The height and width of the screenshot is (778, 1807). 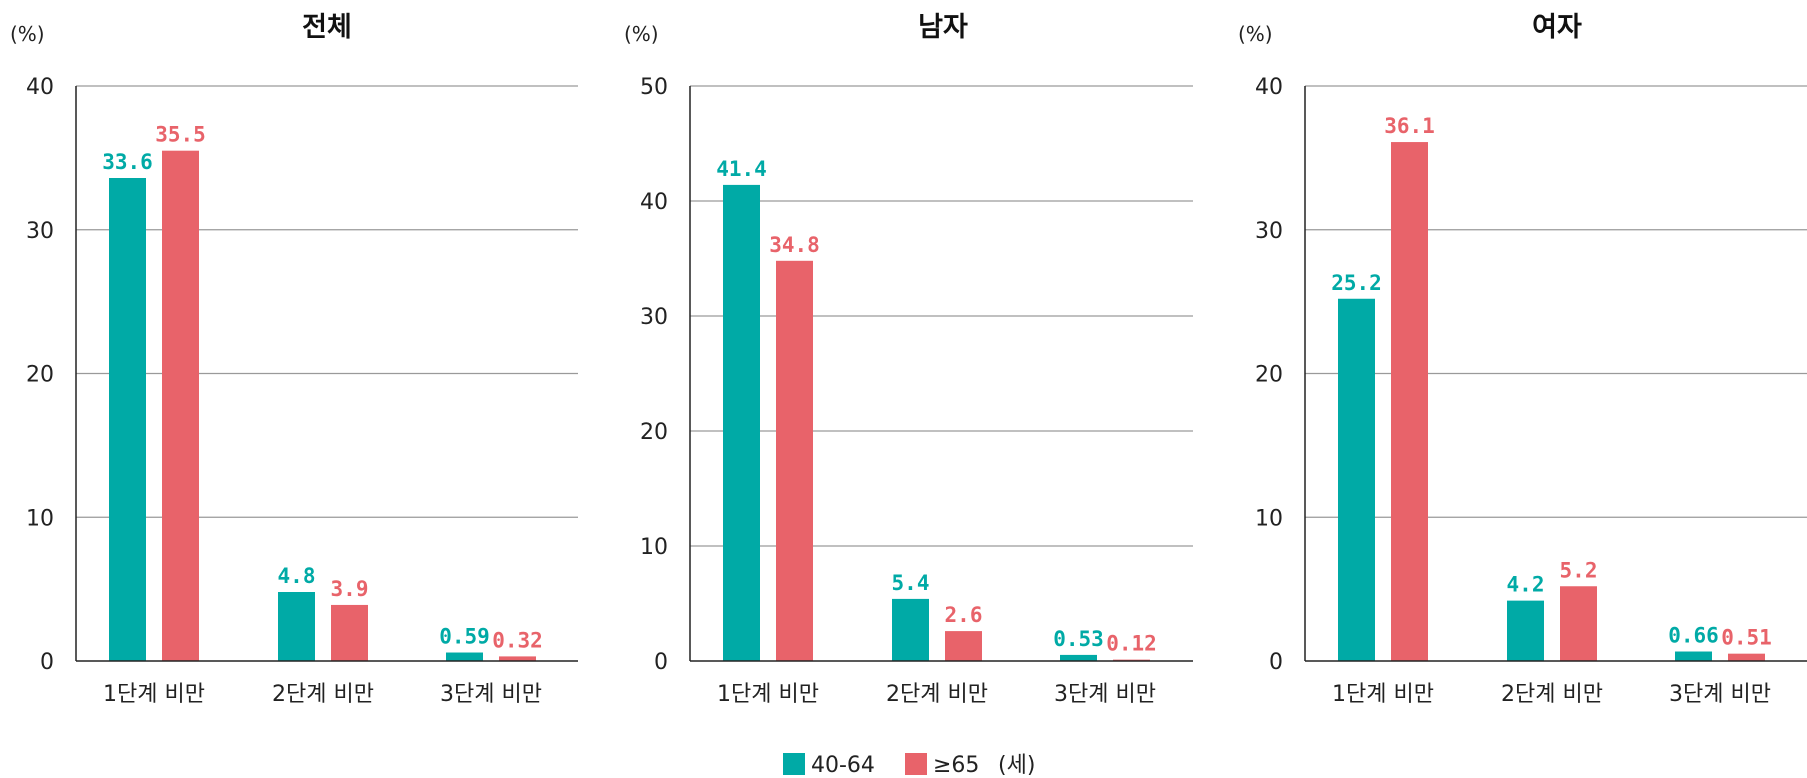 I want to click on data-label: 4.2, so click(x=1526, y=585).